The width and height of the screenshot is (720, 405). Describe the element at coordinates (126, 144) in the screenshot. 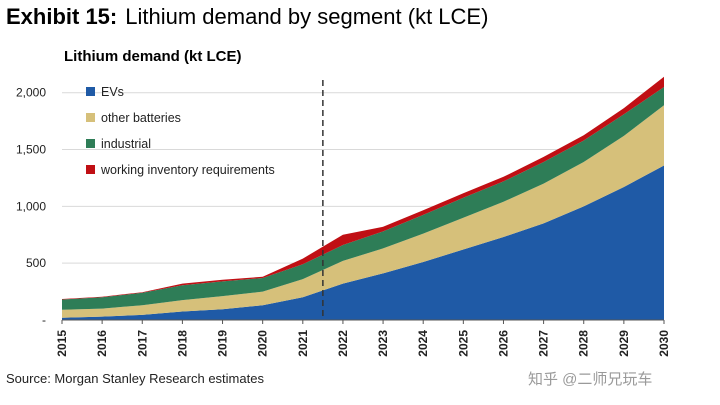

I see `legend-label: industrial` at that location.